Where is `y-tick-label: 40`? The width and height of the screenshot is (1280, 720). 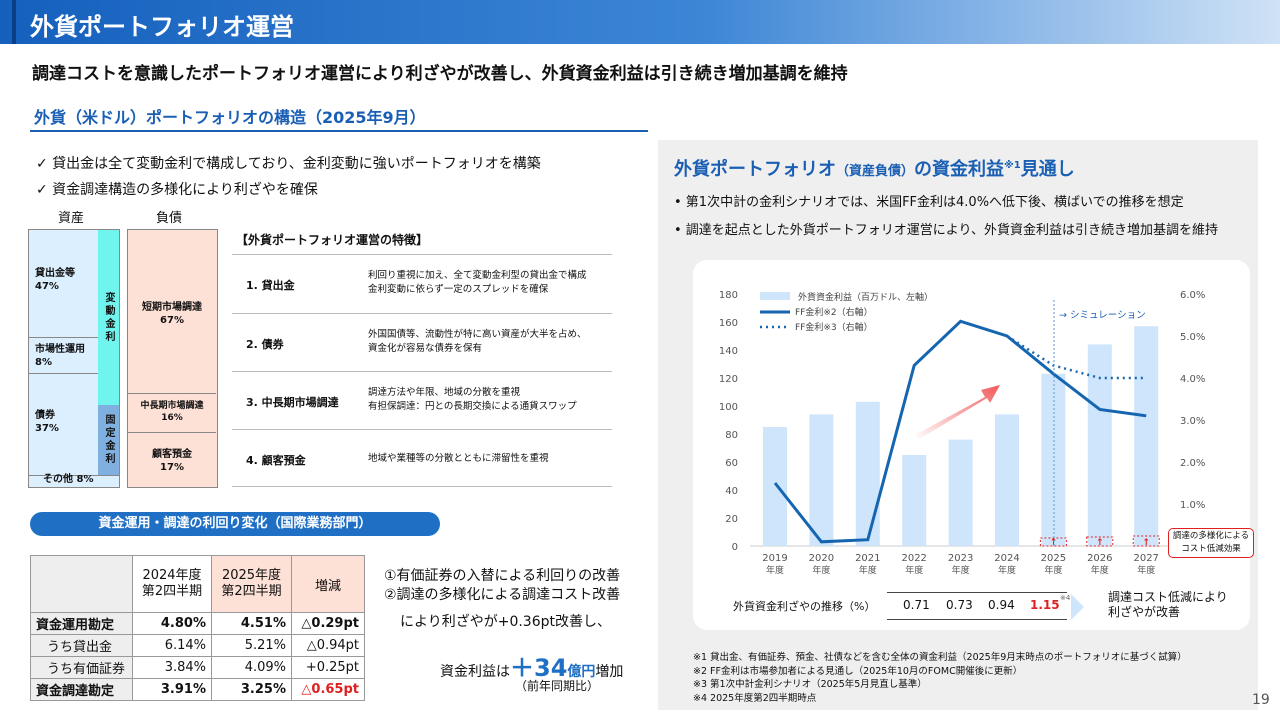
y-tick-label: 40 is located at coordinates (731, 491).